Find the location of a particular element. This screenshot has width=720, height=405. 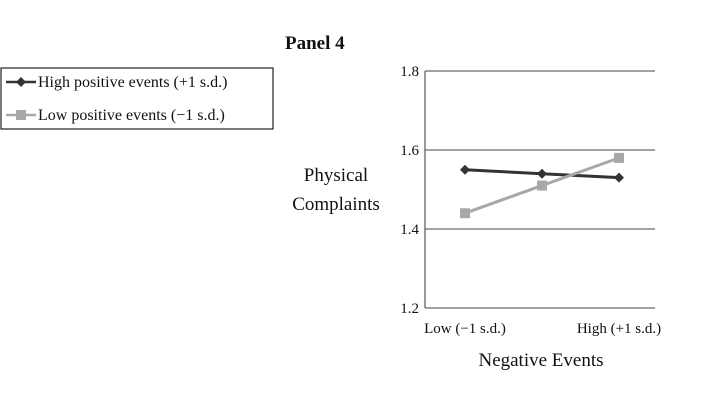

legend-item-low-positive: Low positive events (−1 s.d.) is located at coordinates (115, 115).